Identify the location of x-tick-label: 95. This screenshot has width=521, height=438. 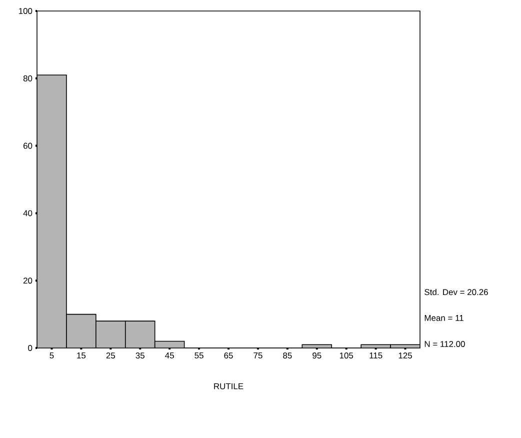
(317, 355).